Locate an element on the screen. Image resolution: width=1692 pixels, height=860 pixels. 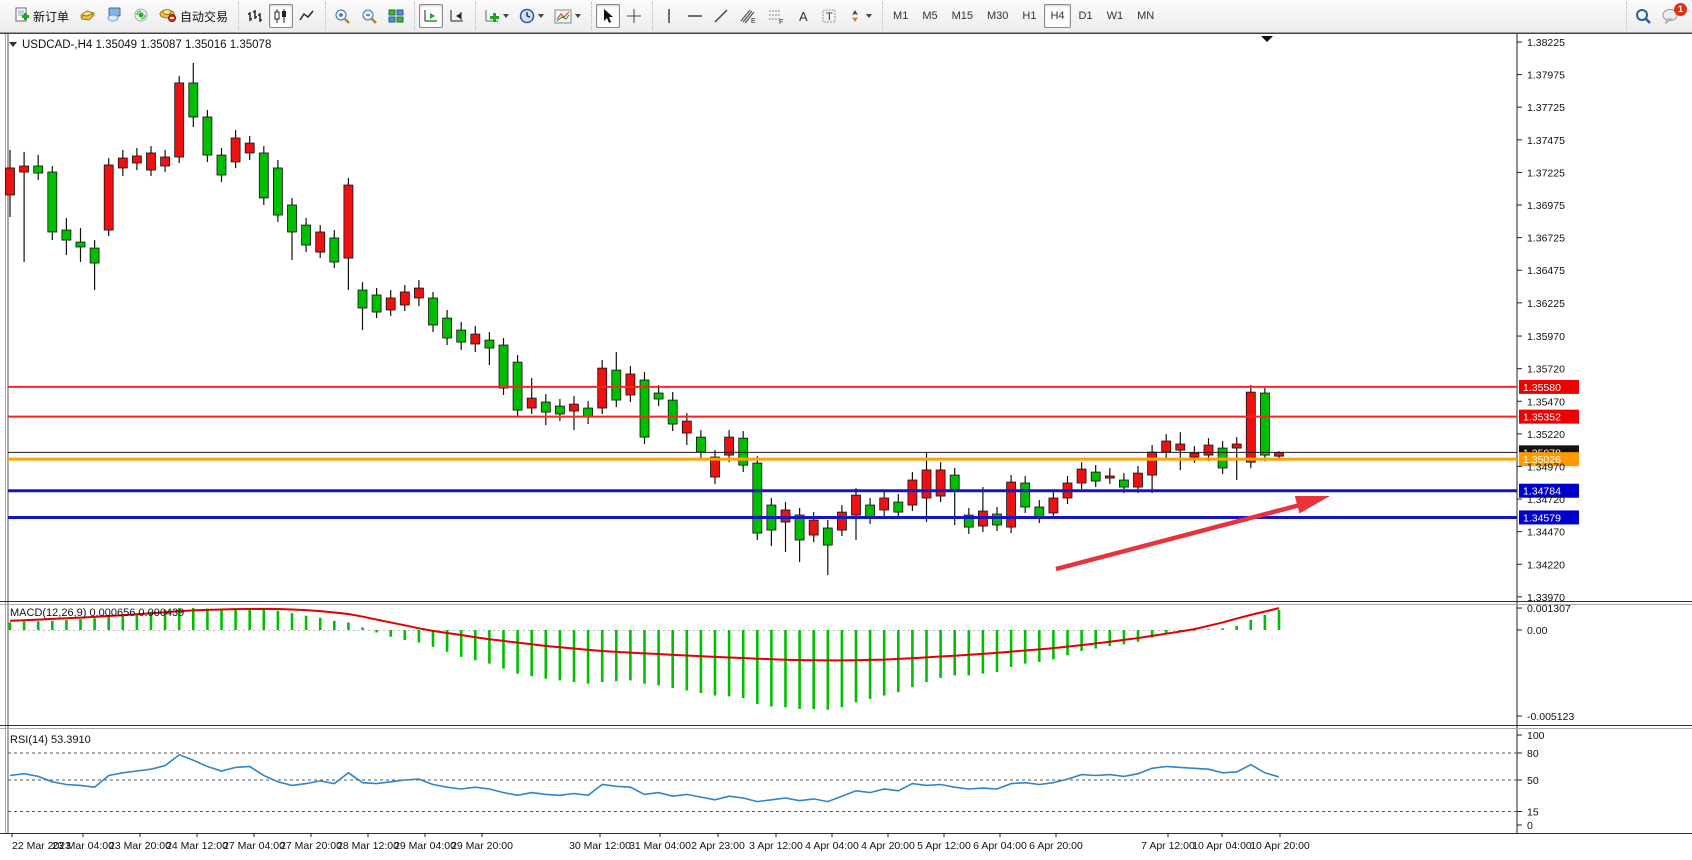
zoom-out-button is located at coordinates (369, 16).